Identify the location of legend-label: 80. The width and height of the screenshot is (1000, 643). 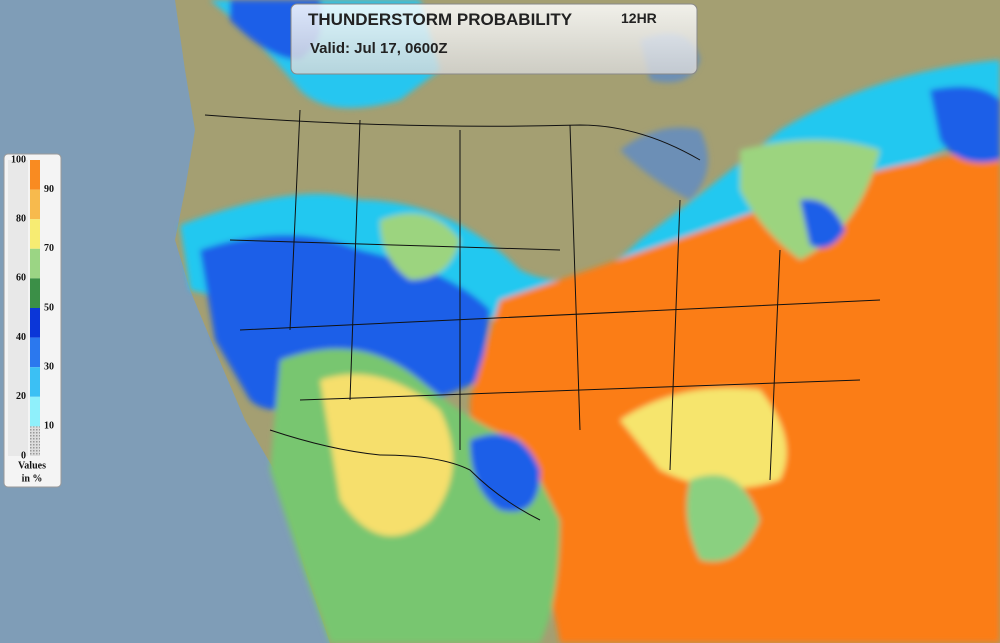
(21, 218).